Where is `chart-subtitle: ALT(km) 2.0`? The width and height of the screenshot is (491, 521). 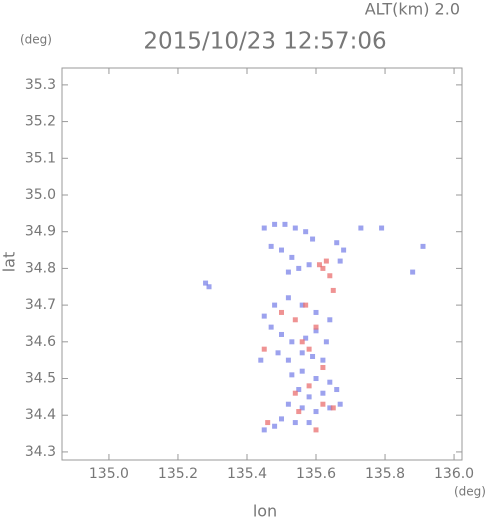
chart-subtitle: ALT(km) 2.0 is located at coordinates (412, 9).